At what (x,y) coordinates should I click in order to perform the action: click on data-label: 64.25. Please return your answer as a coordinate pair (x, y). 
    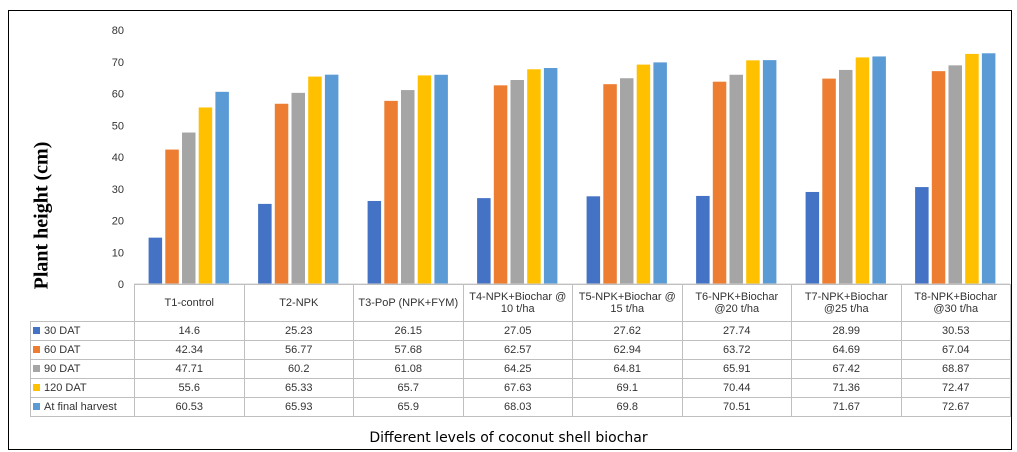
    Looking at the image, I should click on (517, 369).